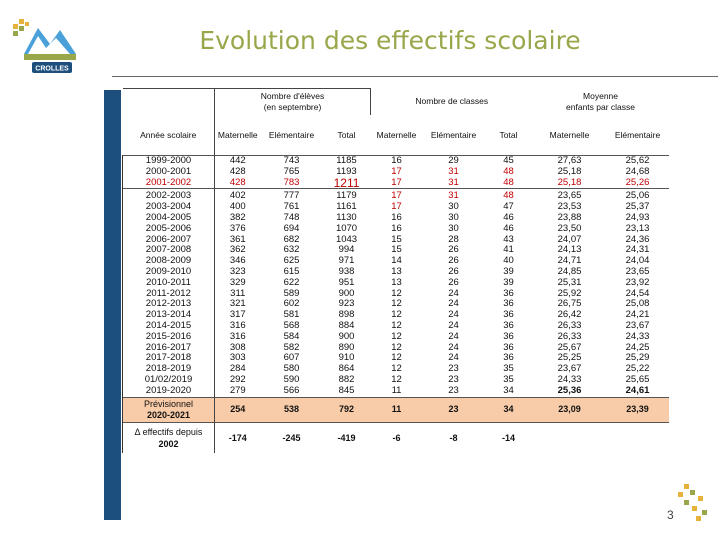  I want to click on decorative-squares, so click(693, 504).